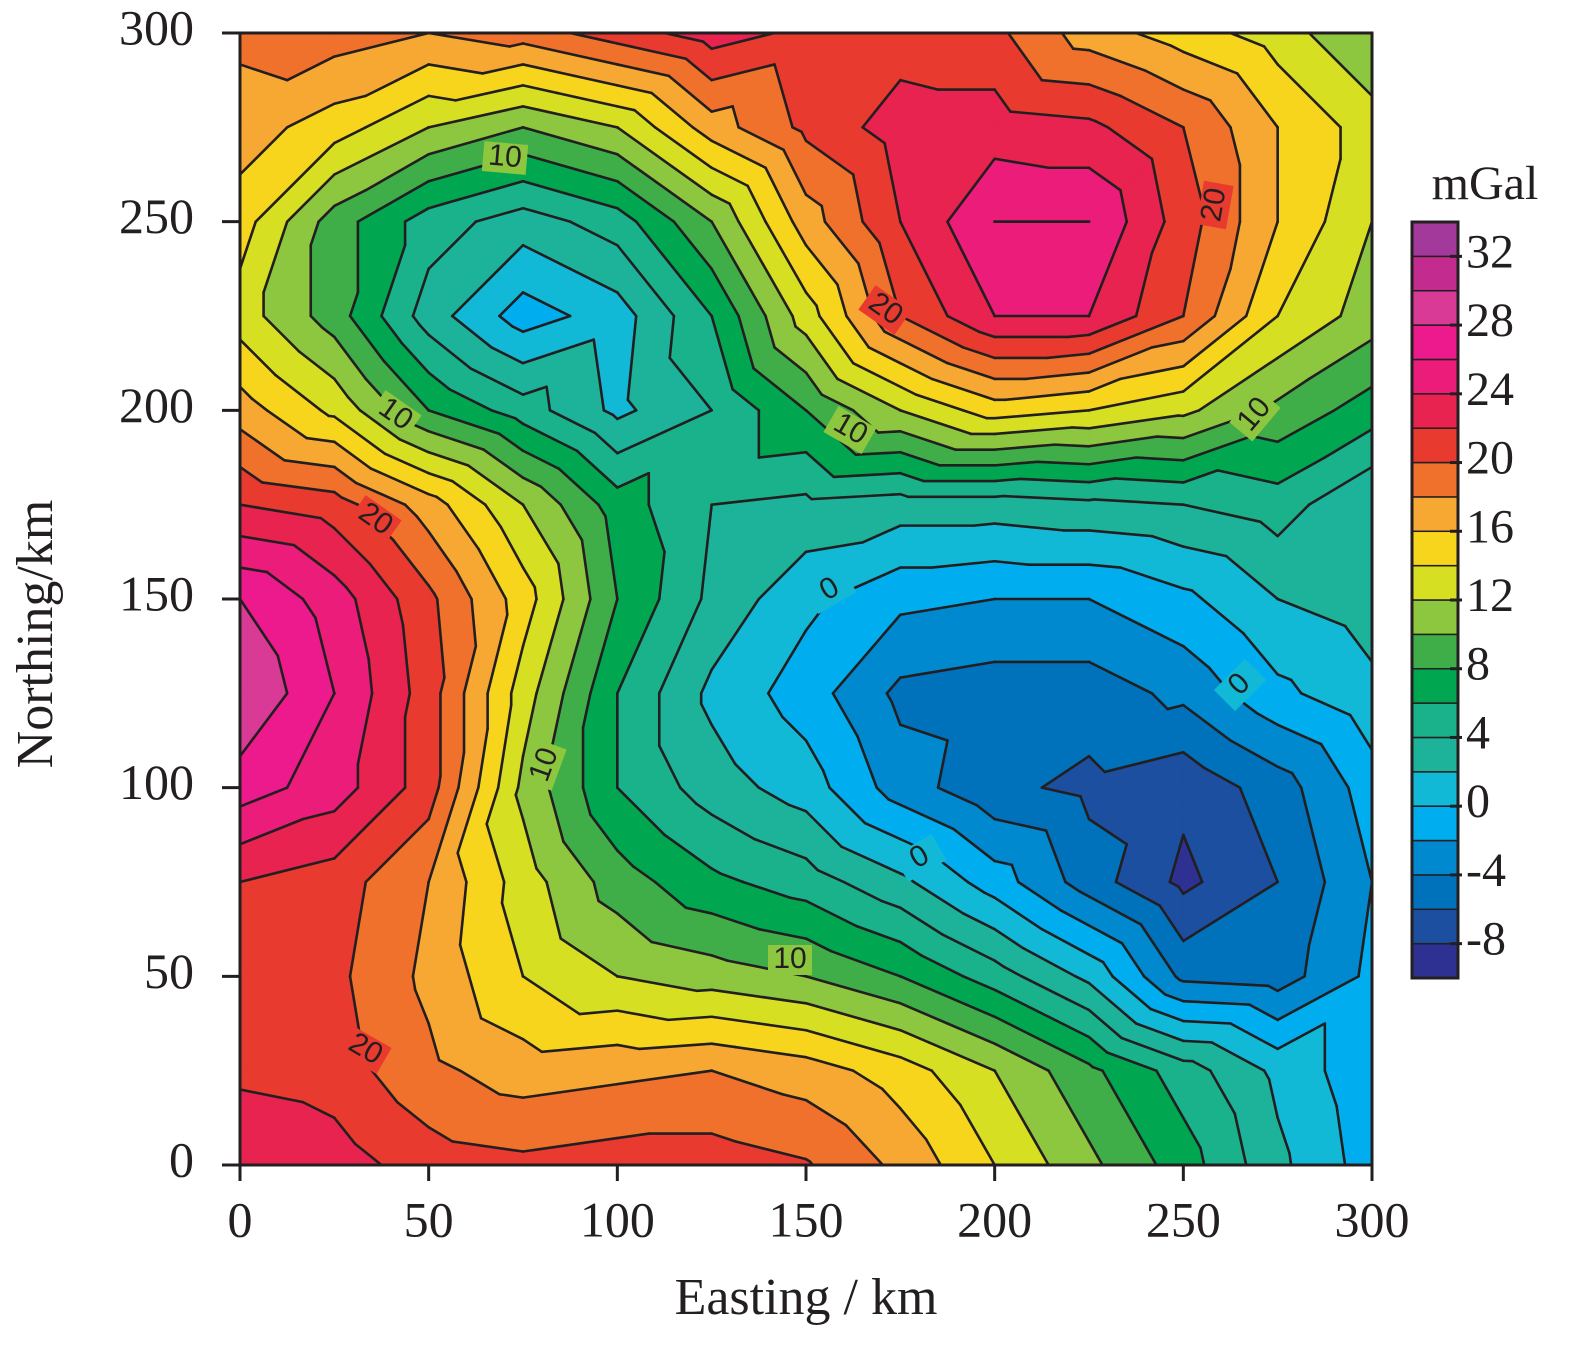  Describe the element at coordinates (156, 405) in the screenshot. I see `y-tick-label: 200` at that location.